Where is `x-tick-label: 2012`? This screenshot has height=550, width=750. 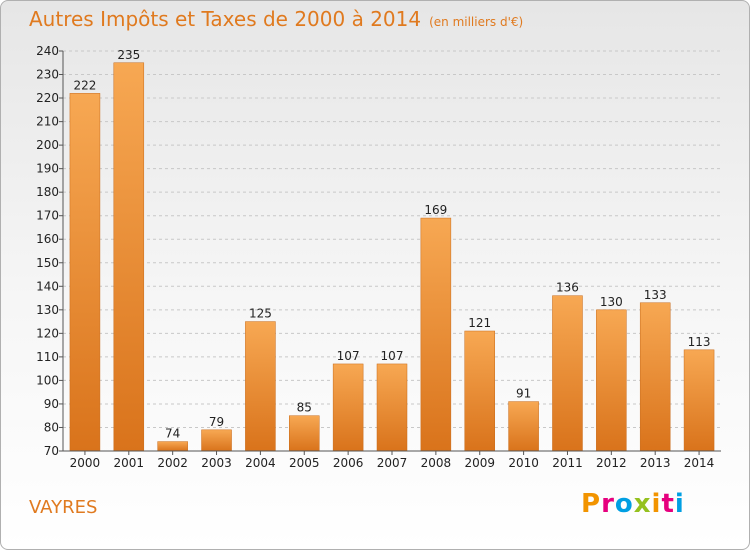
x-tick-label: 2012 is located at coordinates (611, 463).